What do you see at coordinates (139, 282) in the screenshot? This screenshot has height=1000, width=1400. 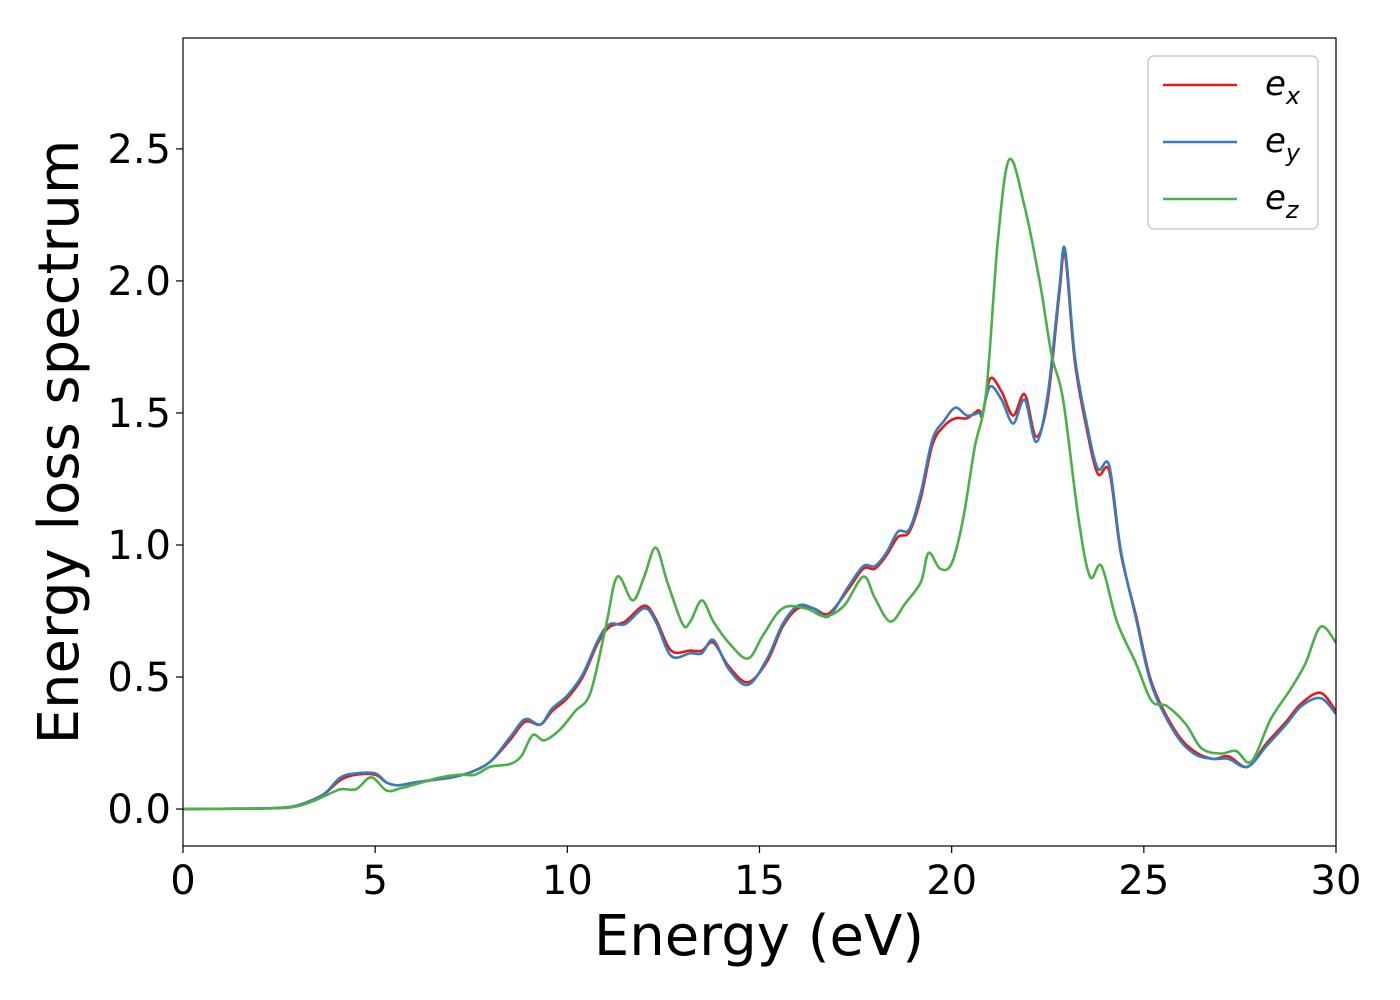 I see `y-tick-label: 2.0` at bounding box center [139, 282].